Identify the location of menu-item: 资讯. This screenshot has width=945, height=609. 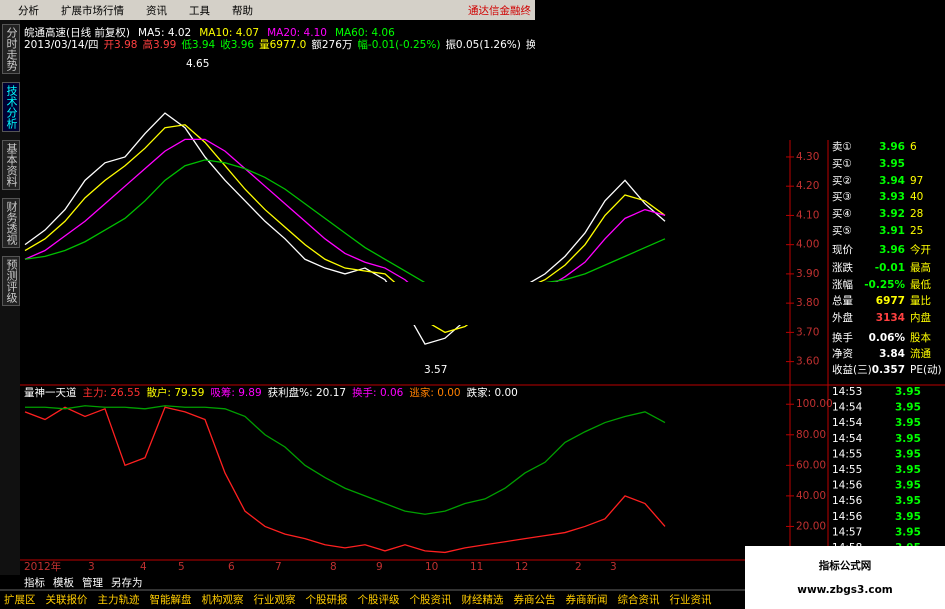
(156, 10).